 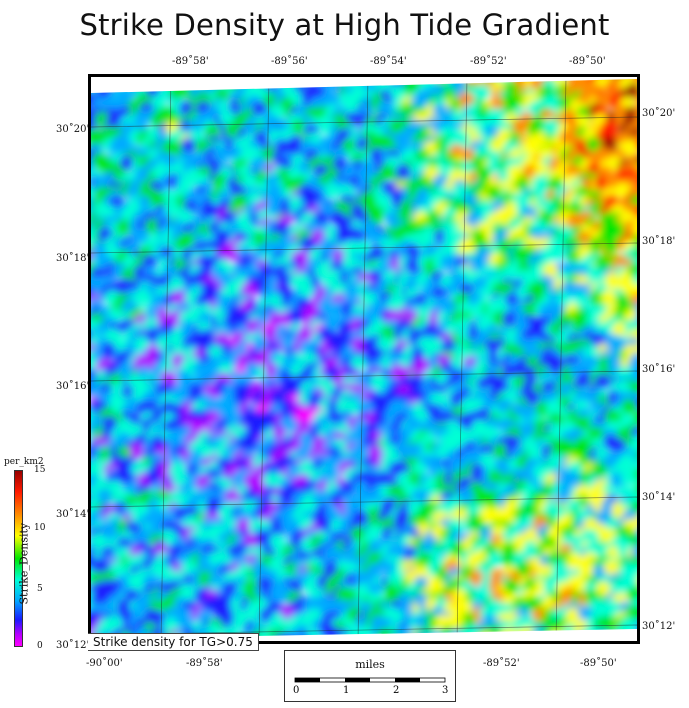 What do you see at coordinates (73, 129) in the screenshot?
I see `left-lat-label: 30˚20'` at bounding box center [73, 129].